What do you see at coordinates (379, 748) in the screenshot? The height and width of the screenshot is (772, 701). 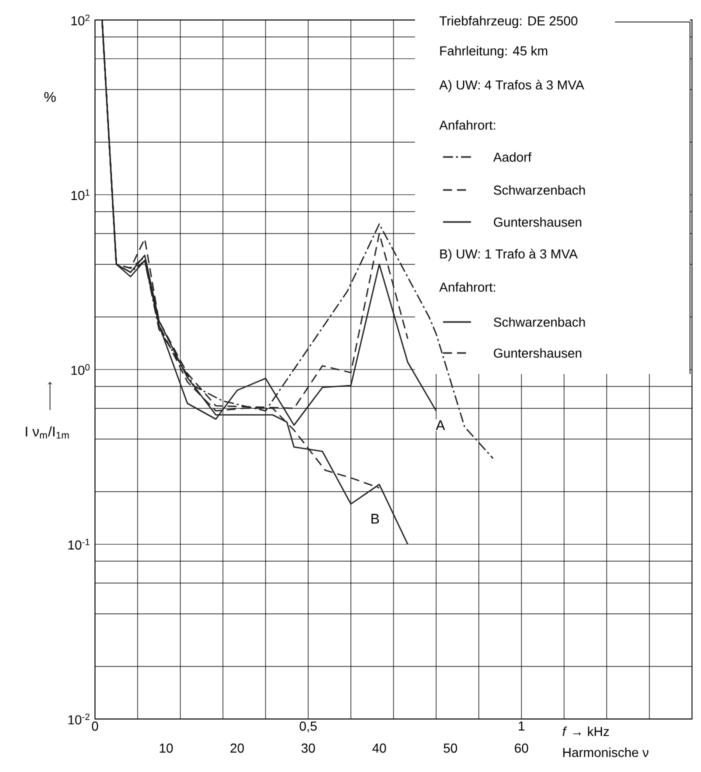 I see `x-tick-label: 40` at bounding box center [379, 748].